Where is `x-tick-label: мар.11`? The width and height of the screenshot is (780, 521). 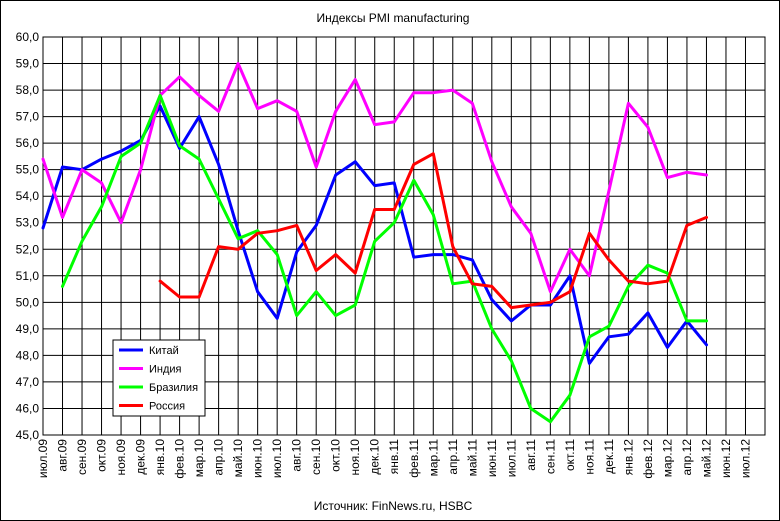 x-tick-label: мар.11 is located at coordinates (433, 458).